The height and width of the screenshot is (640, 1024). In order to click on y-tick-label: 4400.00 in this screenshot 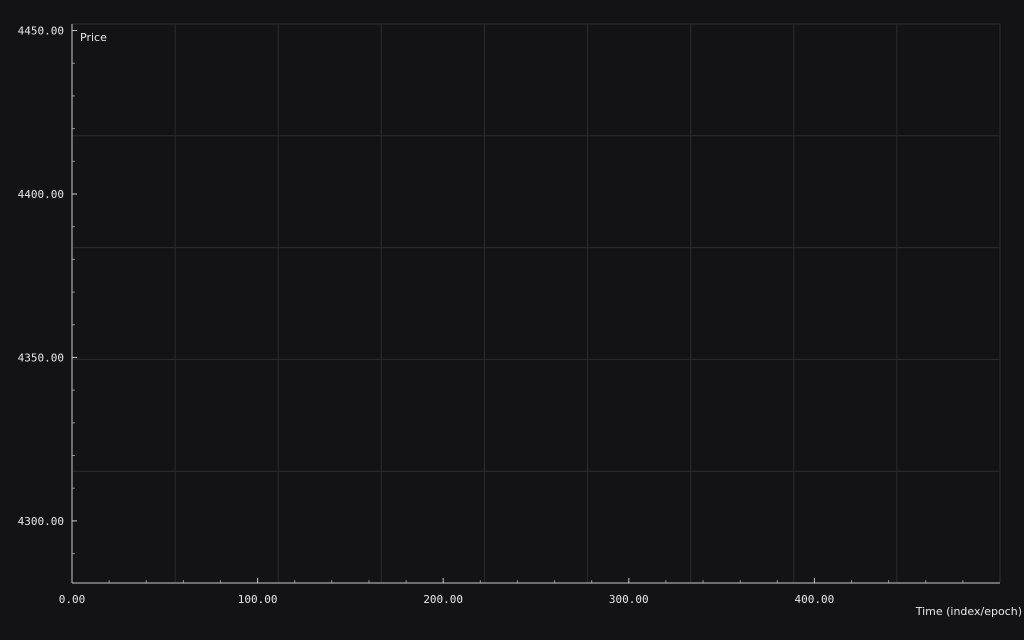, I will do `click(41, 194)`.